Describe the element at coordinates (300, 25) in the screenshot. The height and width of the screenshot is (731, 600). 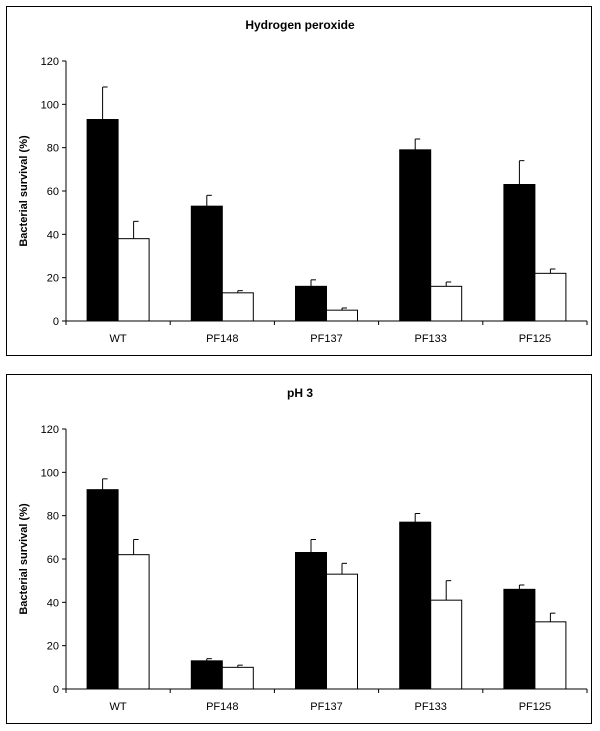
I see `chart-title: Hydrogen peroxide` at that location.